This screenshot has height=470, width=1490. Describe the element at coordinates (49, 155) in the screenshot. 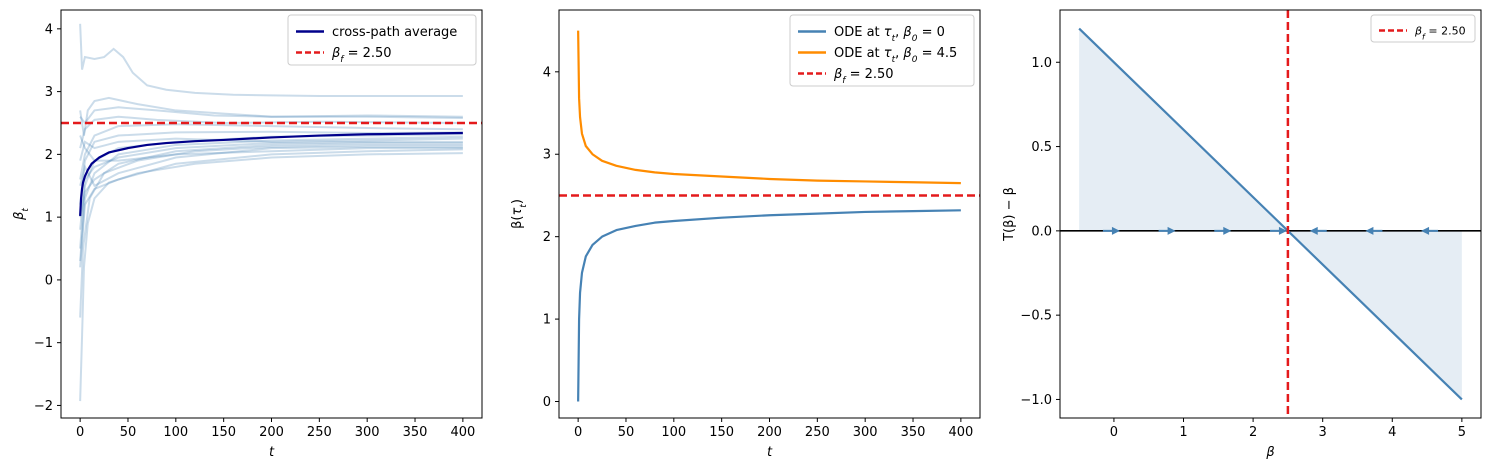

I see `y-tick-label: 2` at that location.